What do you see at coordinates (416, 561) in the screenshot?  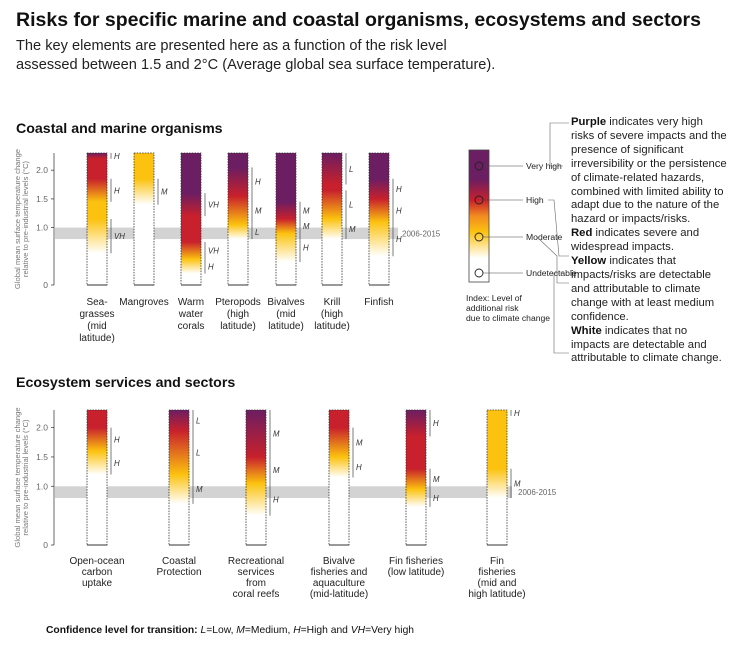 I see `category-label: Fin fisheries` at bounding box center [416, 561].